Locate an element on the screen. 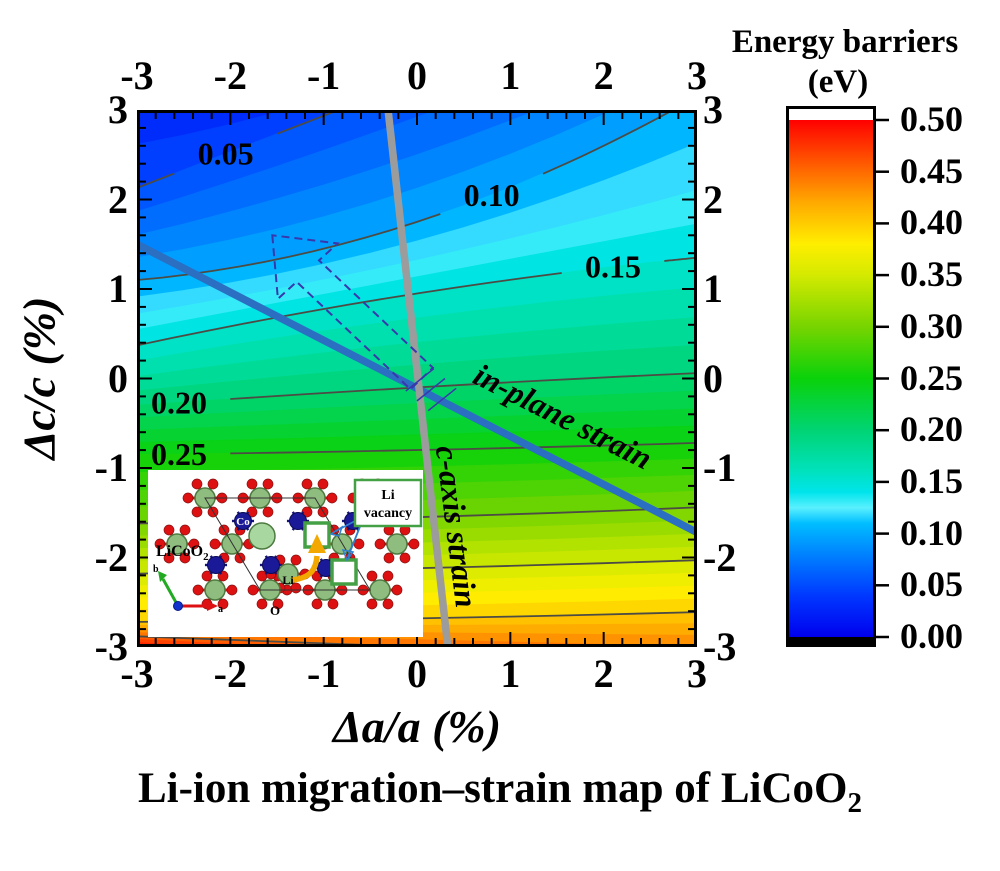 The height and width of the screenshot is (871, 1000). y-axis-right-tick-label: -1 is located at coordinates (720, 467).